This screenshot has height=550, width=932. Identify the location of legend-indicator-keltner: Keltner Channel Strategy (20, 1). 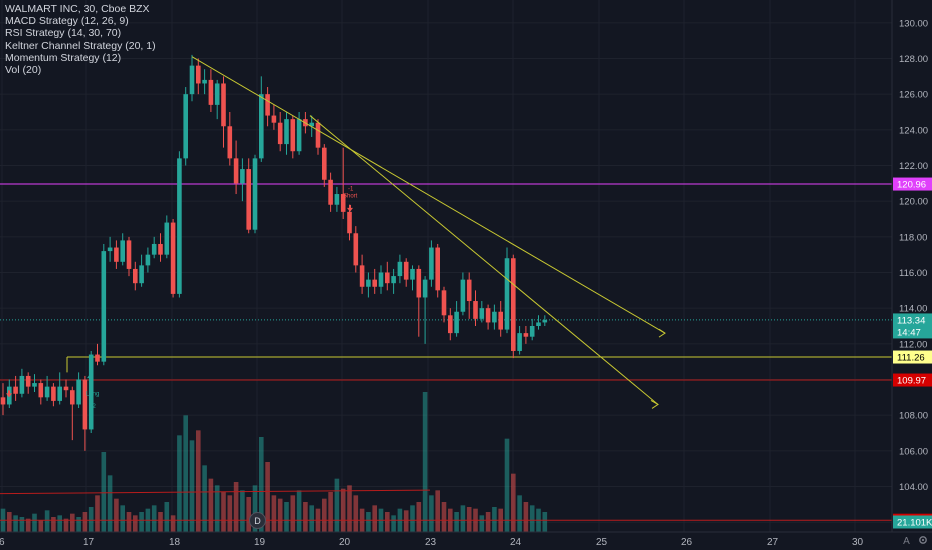
(80, 45).